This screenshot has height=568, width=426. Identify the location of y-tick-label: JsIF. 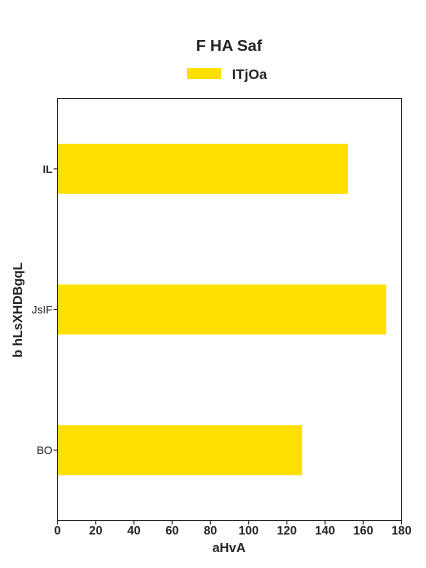
(42, 311).